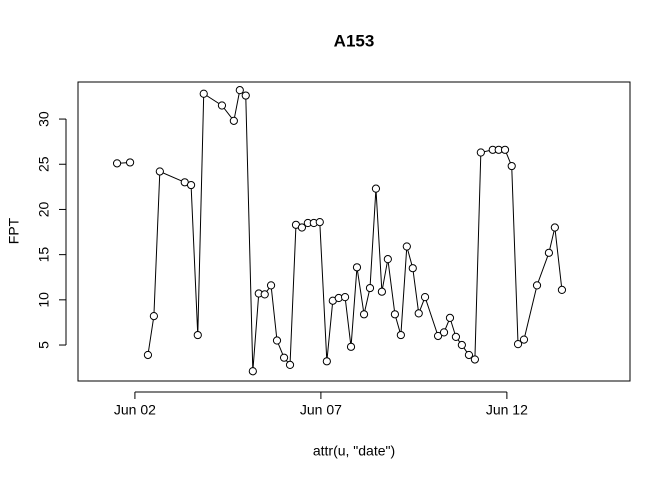 This screenshot has height=480, width=672. What do you see at coordinates (135, 410) in the screenshot?
I see `x-tick-label: Jun 02` at bounding box center [135, 410].